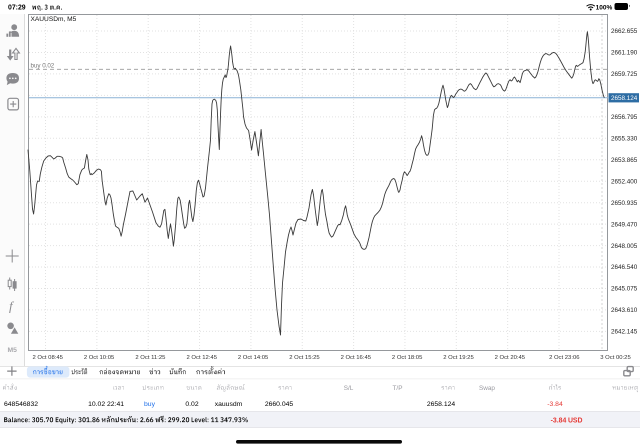 This screenshot has width=640, height=447. What do you see at coordinates (458, 358) in the screenshot?
I see `svg-text: 2 Oct 19:25` at bounding box center [458, 358].